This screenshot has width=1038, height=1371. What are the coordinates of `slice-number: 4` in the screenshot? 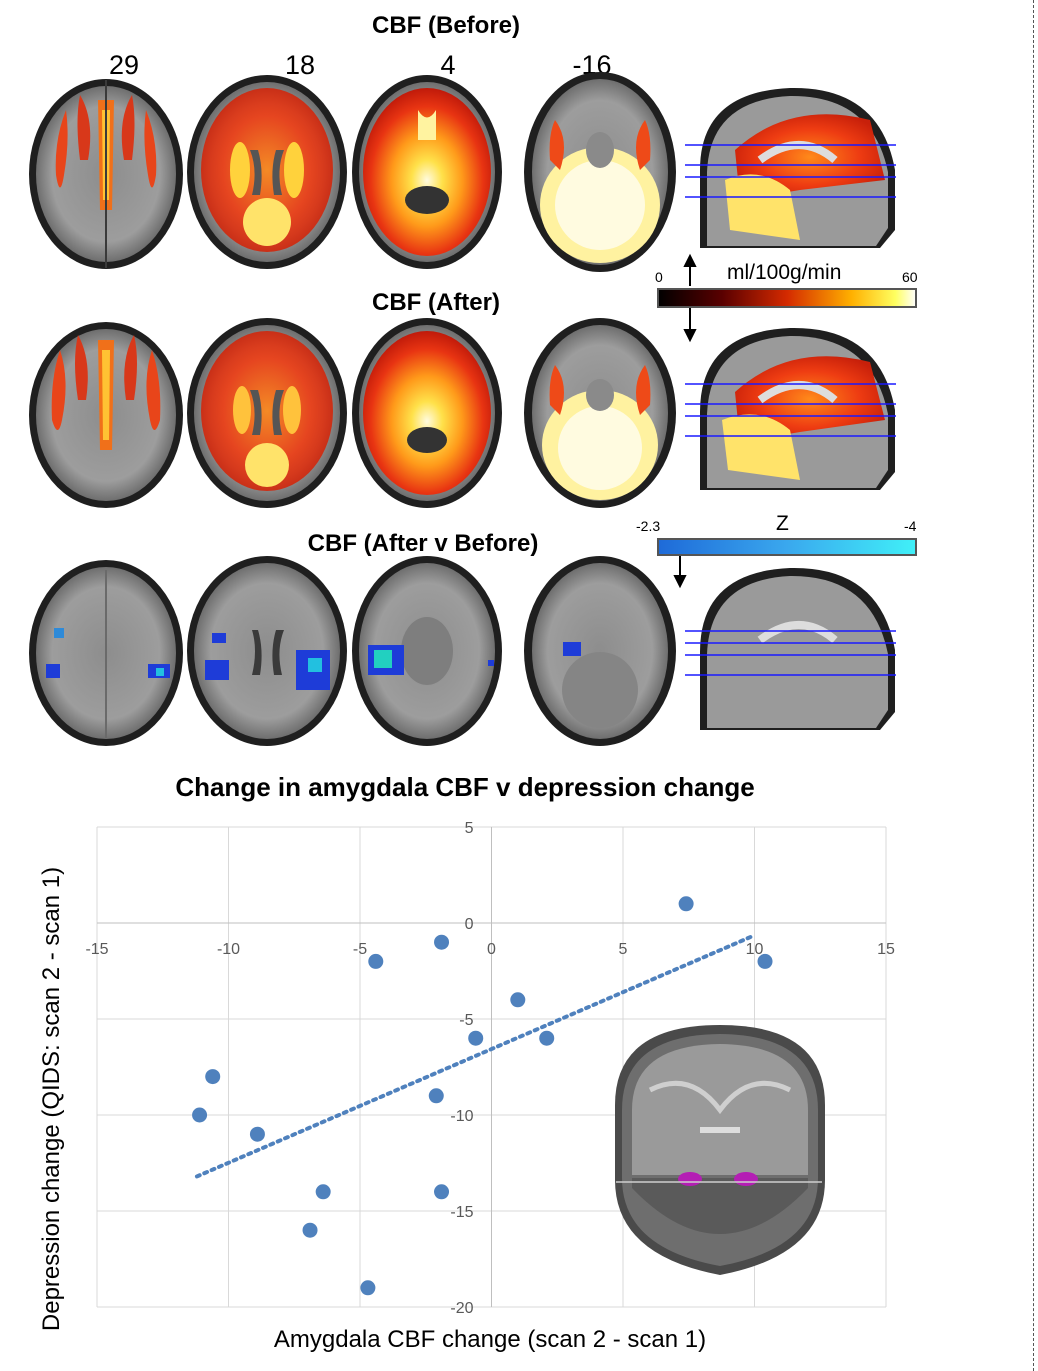 It's located at (448, 65).